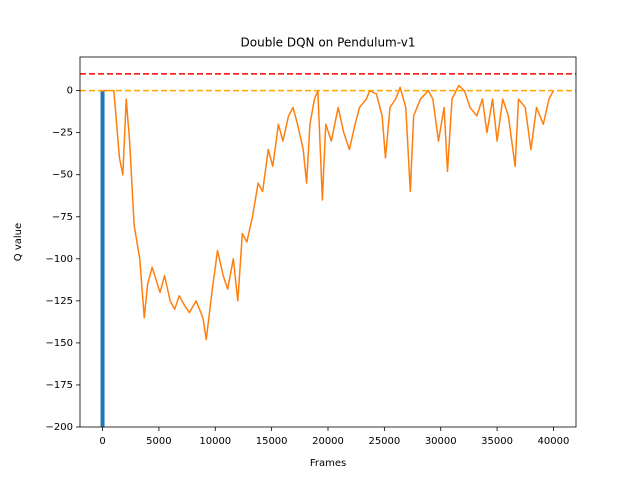 The image size is (640, 480). I want to click on y-tick-label: −150, so click(59, 343).